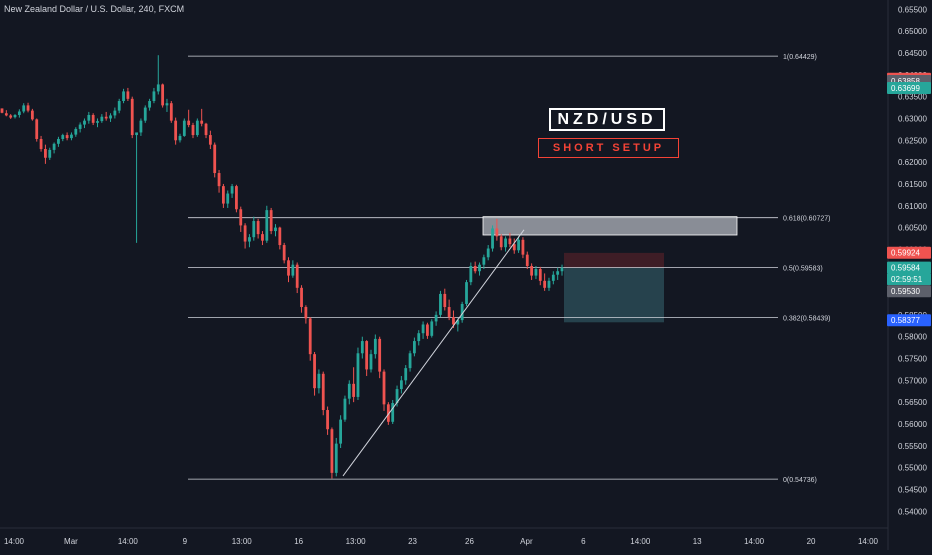  Describe the element at coordinates (298, 541) in the screenshot. I see `time-tick-label: 16` at that location.